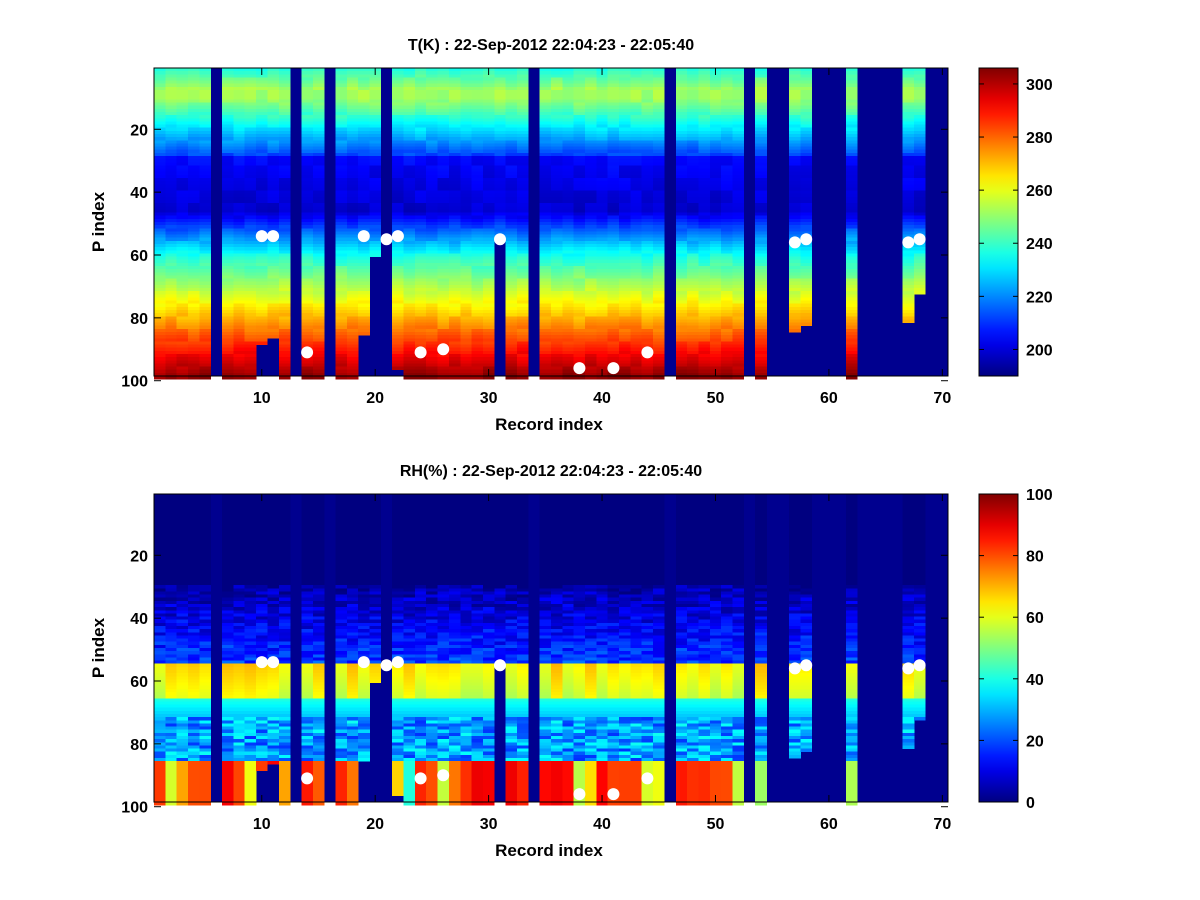 This screenshot has height=900, width=1200. I want to click on x-tick-label: 30, so click(489, 398).